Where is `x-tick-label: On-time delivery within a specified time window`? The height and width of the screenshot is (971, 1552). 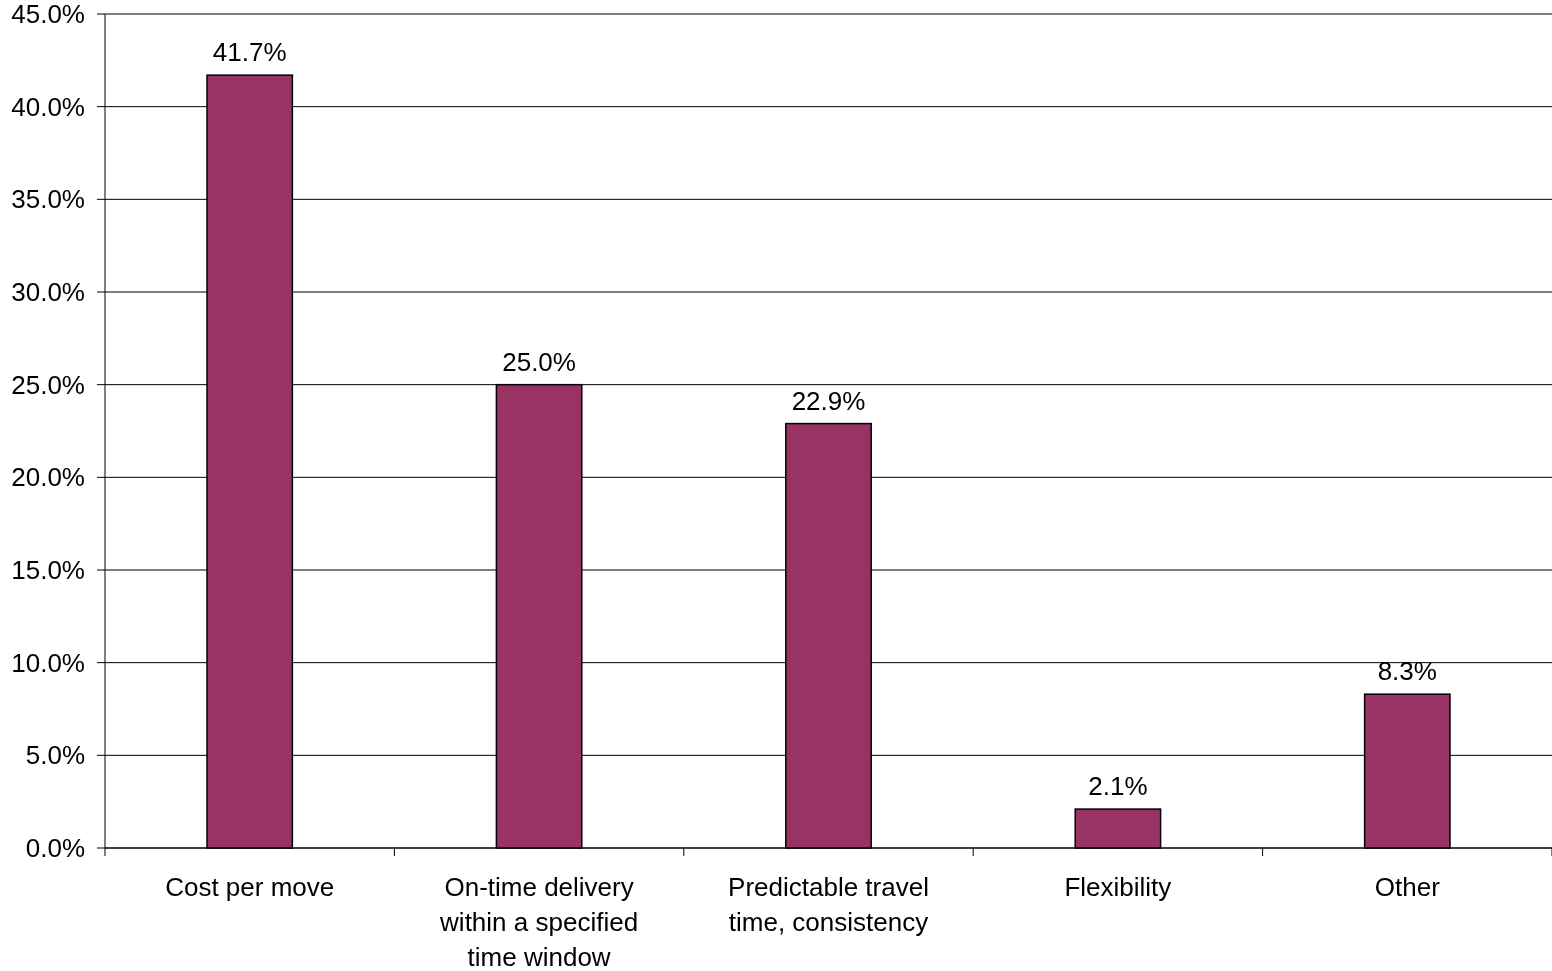 x-tick-label: On-time delivery within a specified time window is located at coordinates (539, 921).